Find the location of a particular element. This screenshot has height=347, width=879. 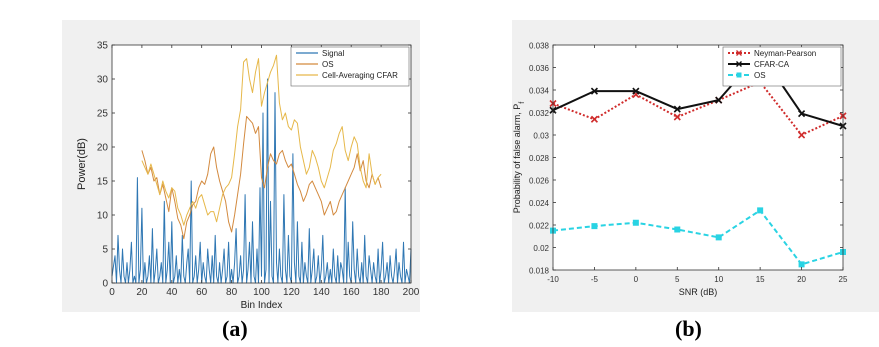

y-tick-label: 30 is located at coordinates (103, 80).